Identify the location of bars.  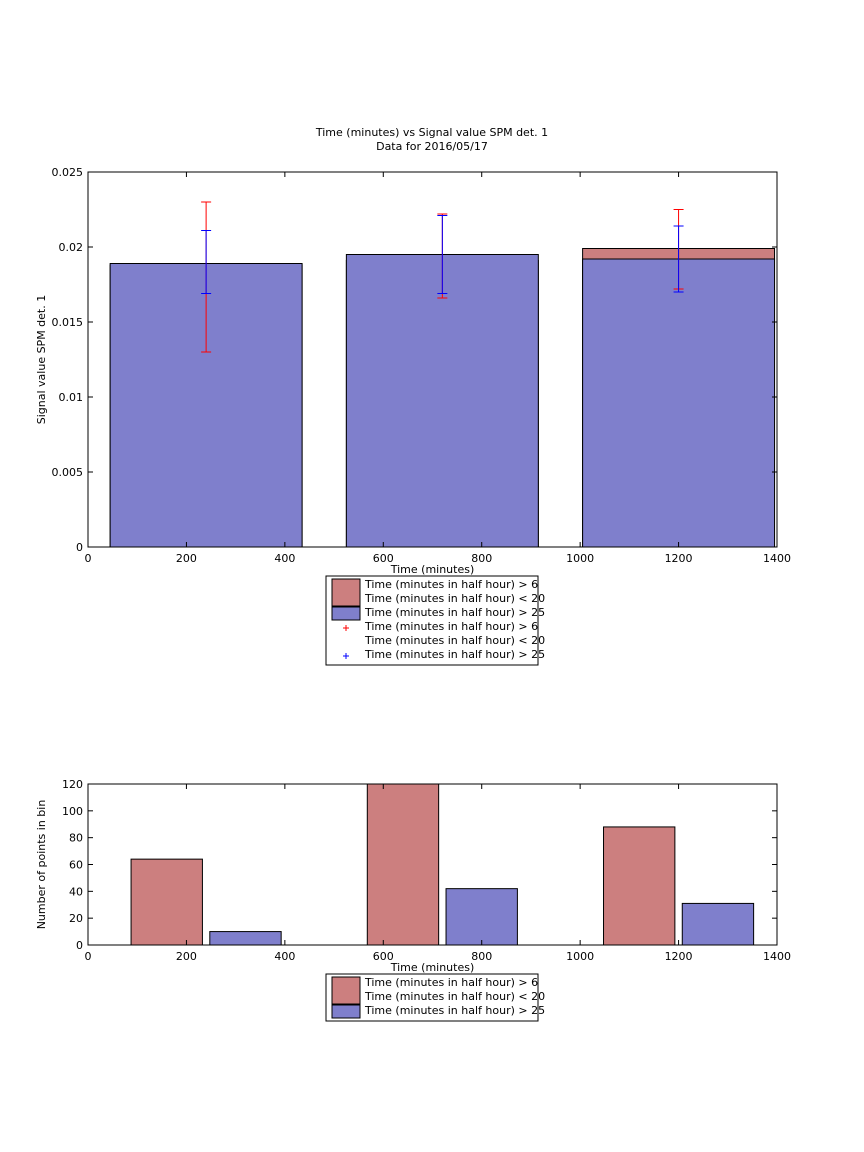
(442, 864).